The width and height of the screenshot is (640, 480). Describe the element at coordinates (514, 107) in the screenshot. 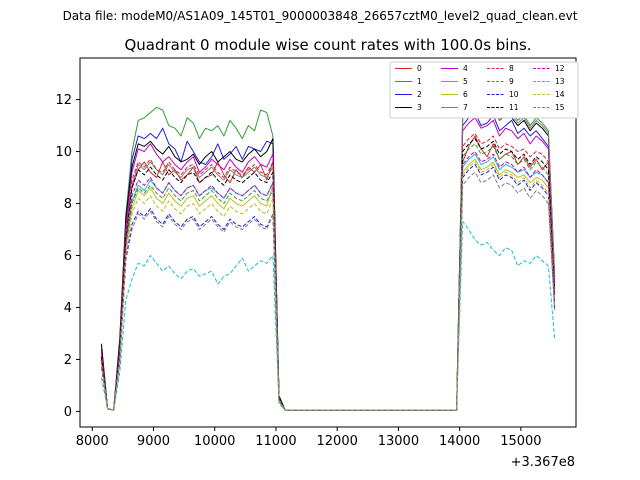

I see `legend-label-11: 11` at that location.